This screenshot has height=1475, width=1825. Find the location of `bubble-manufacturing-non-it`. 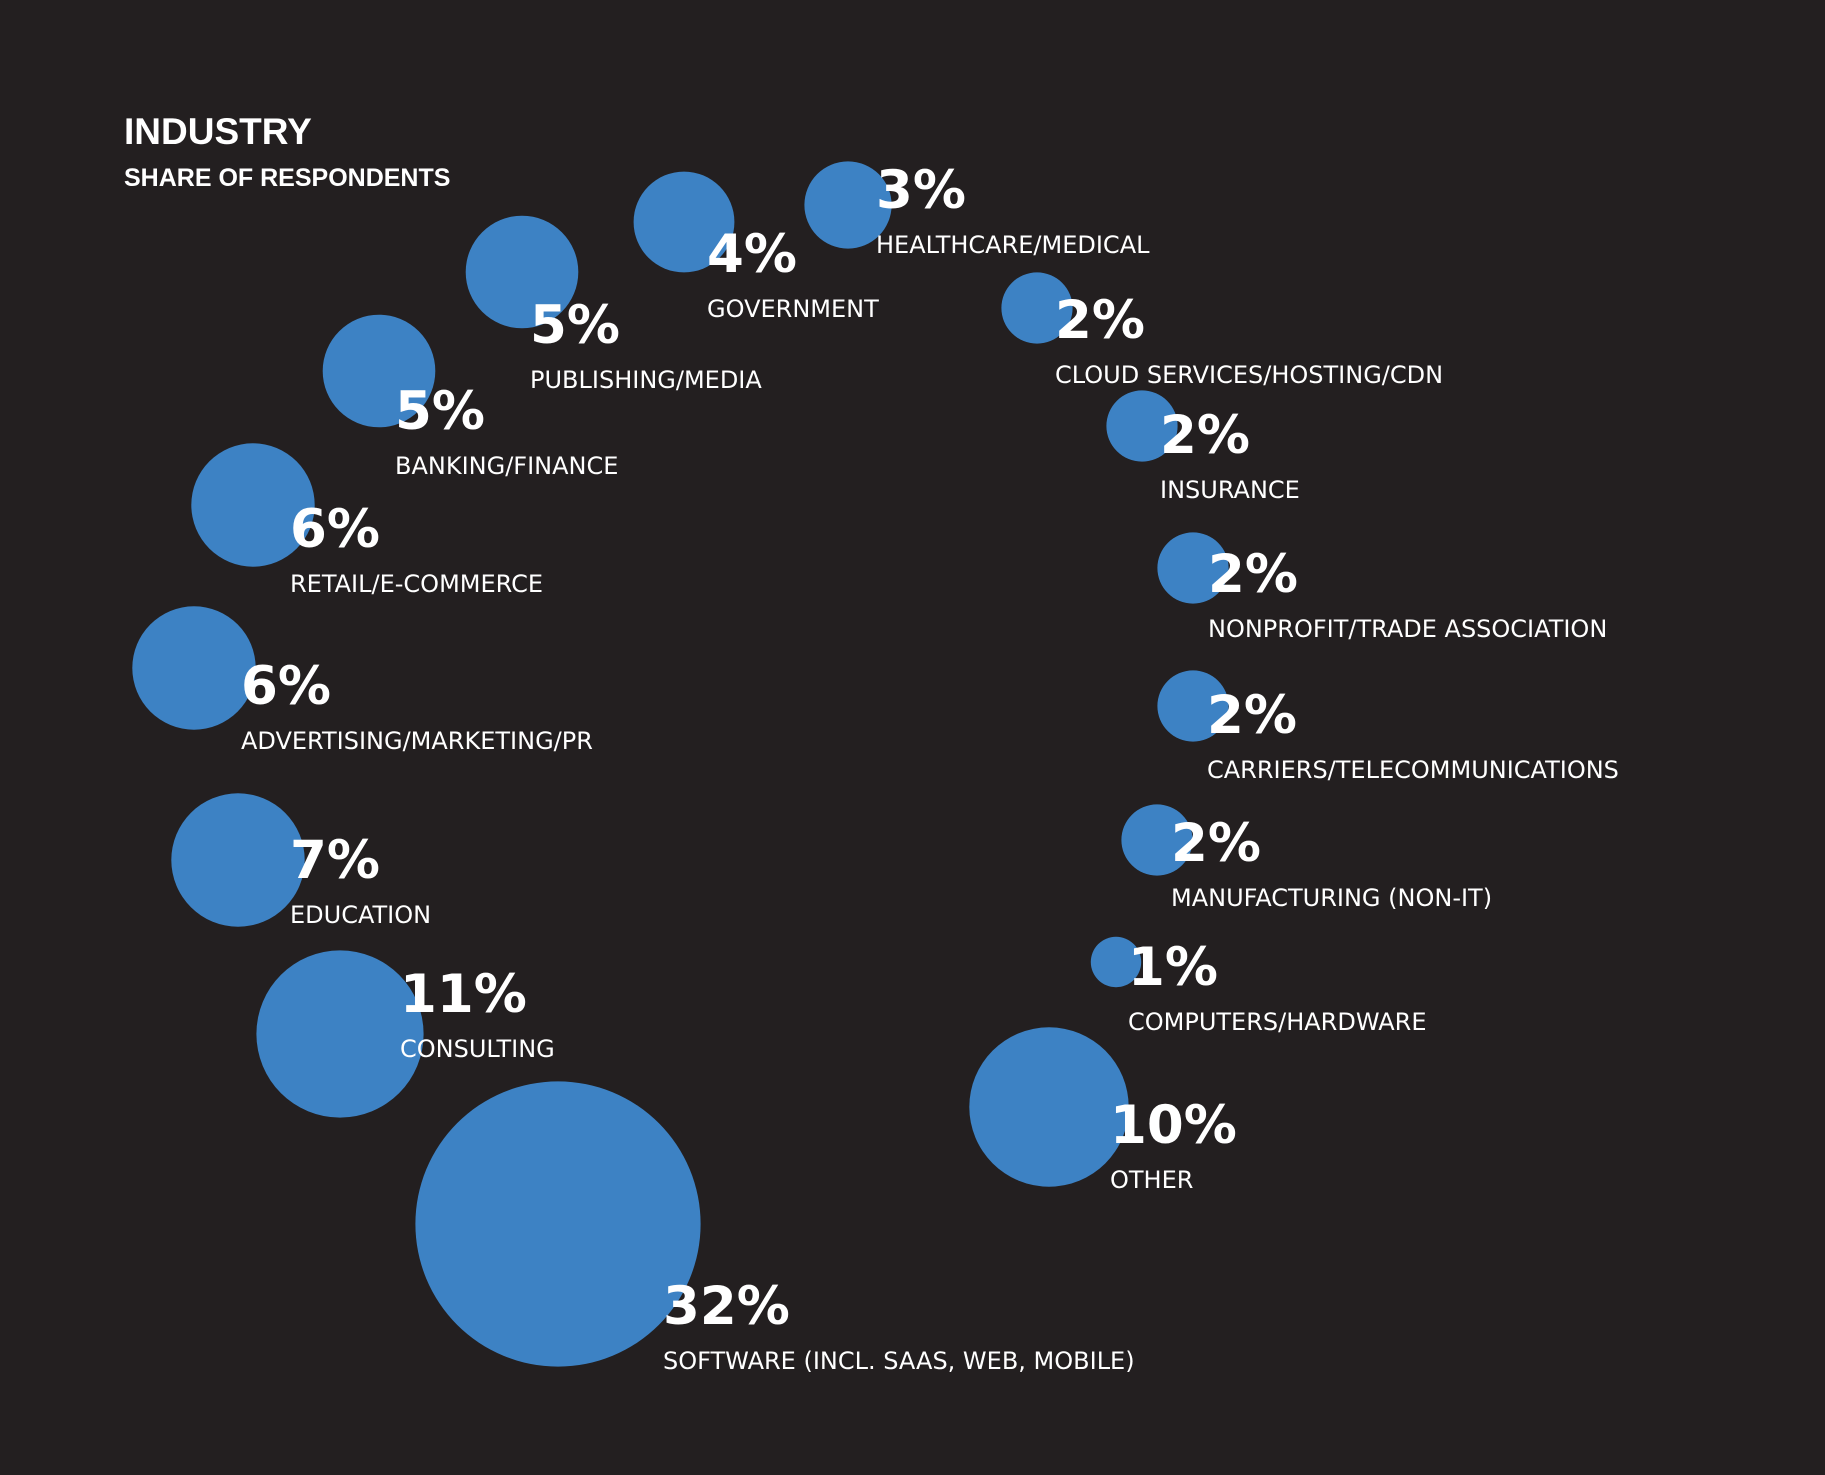

bubble-manufacturing-non-it is located at coordinates (1157, 840).